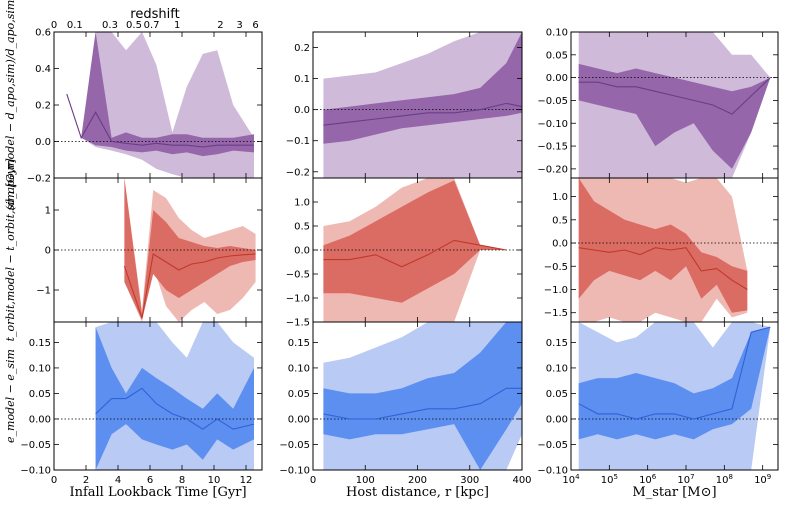 The height and width of the screenshot is (507, 789). What do you see at coordinates (246, 480) in the screenshot?
I see `x-tick-label: 12` at bounding box center [246, 480].